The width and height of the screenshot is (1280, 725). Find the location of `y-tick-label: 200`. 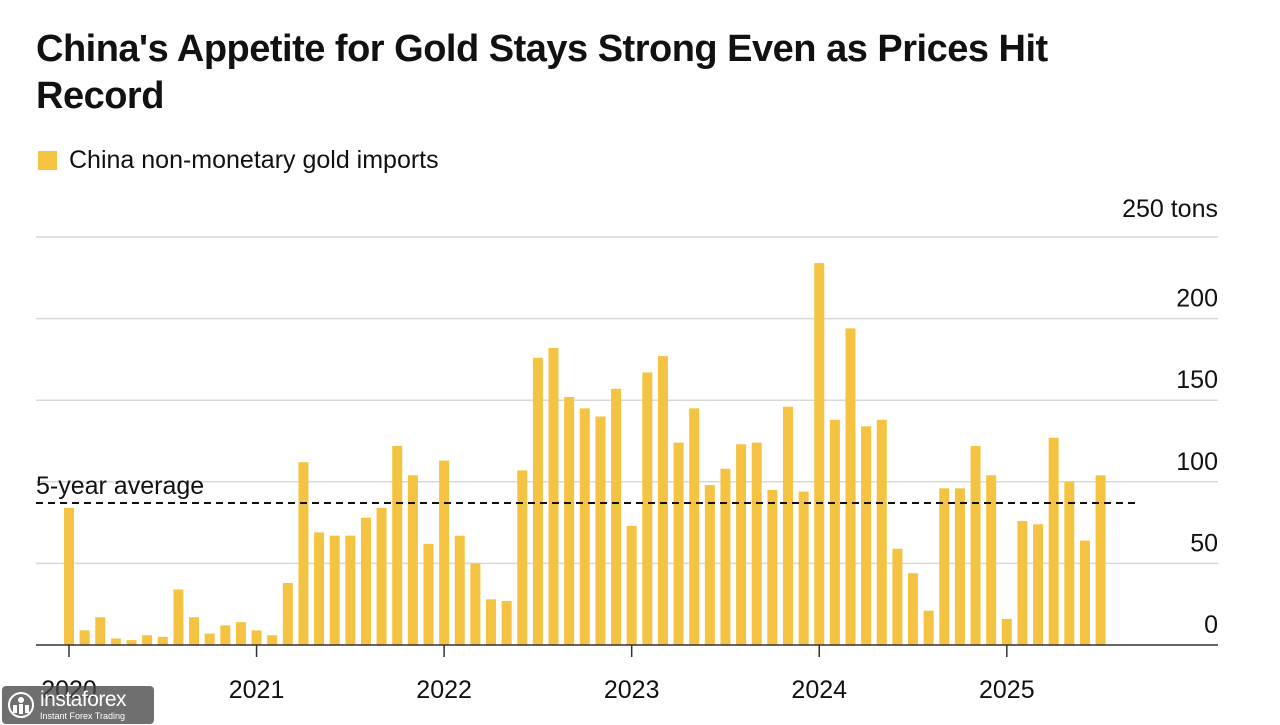

y-tick-label: 200 is located at coordinates (1197, 299).